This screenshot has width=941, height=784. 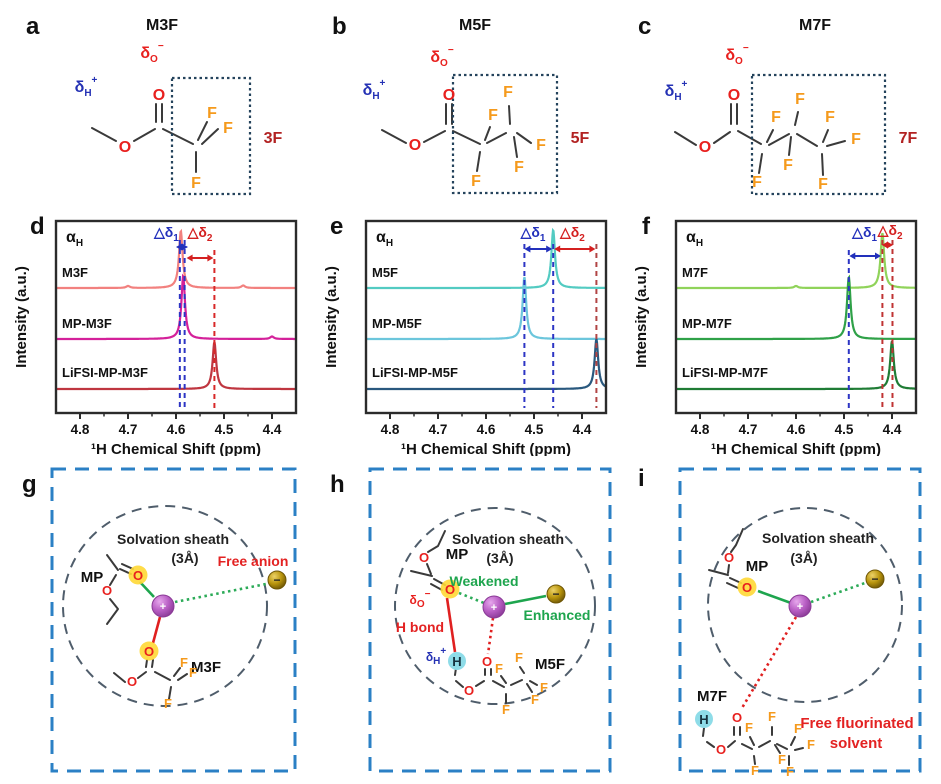 I want to click on delta-shift-label: △δ1, so click(x=533, y=234).